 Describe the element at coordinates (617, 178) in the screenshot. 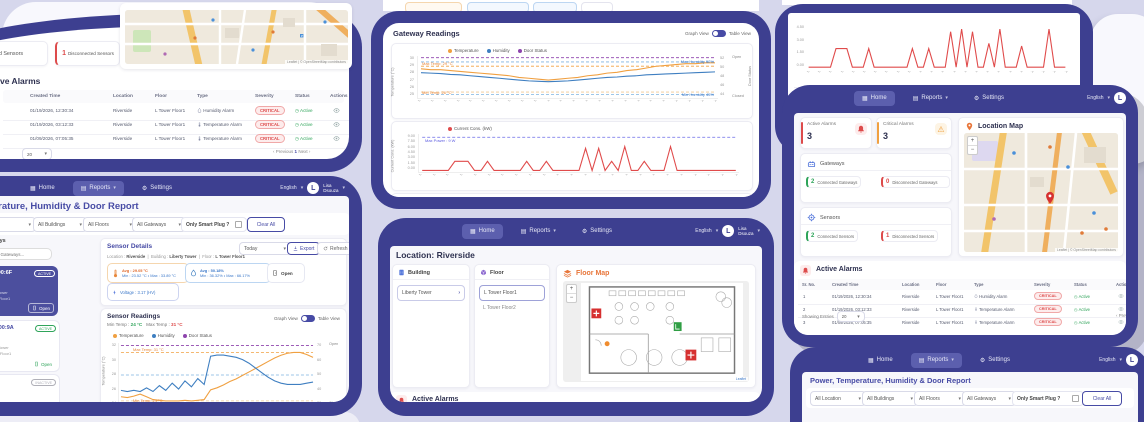

I see `x-axis-tick-label: 14:00` at that location.